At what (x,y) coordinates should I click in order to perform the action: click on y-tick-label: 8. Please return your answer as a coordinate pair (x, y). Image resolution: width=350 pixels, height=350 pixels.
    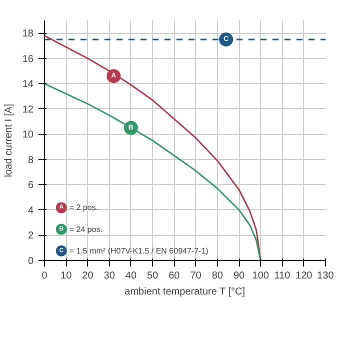
    Looking at the image, I should click on (31, 160).